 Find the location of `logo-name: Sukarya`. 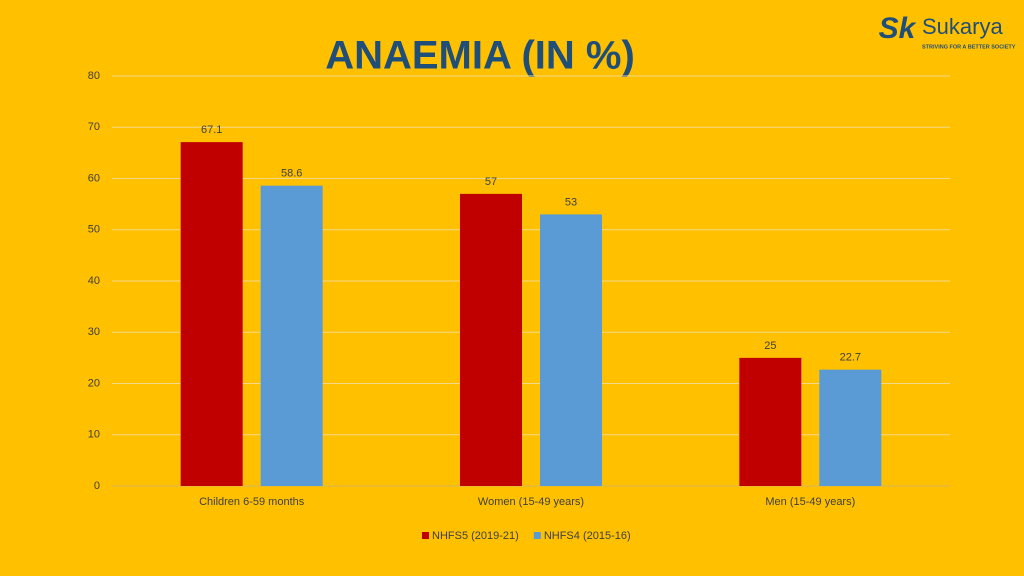

logo-name: Sukarya is located at coordinates (962, 26).